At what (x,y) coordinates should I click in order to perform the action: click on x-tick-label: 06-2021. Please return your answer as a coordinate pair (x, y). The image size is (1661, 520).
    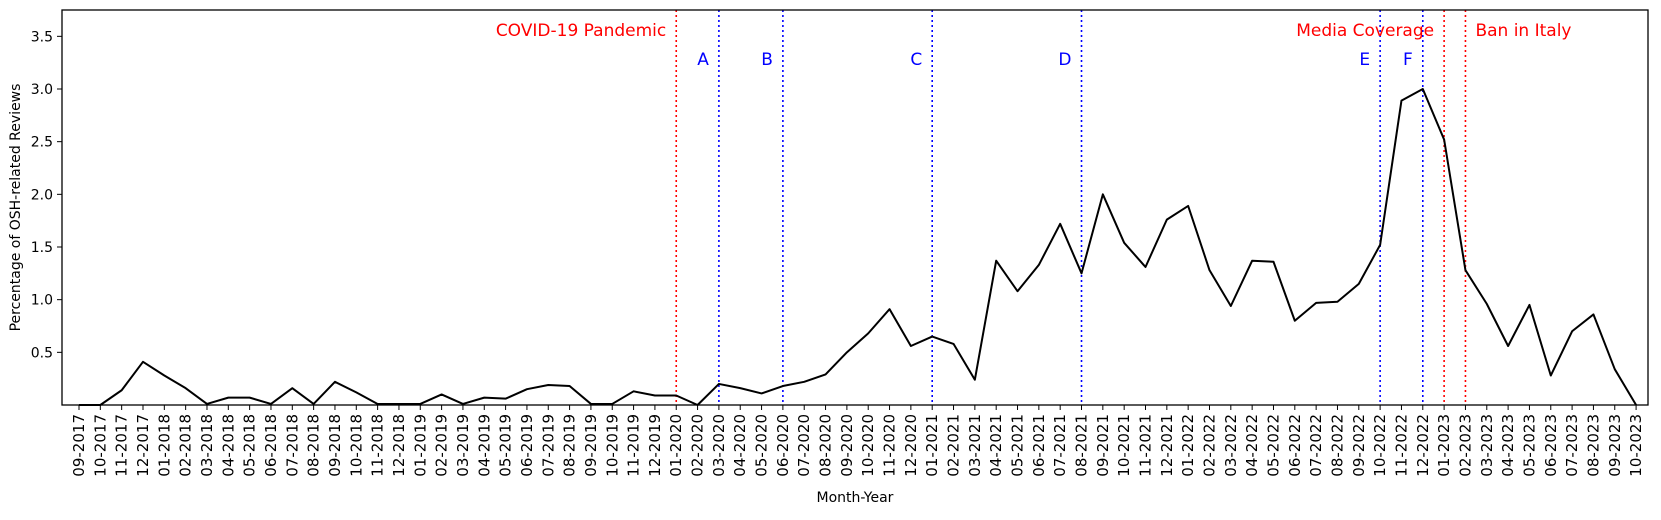
    Looking at the image, I should click on (1039, 445).